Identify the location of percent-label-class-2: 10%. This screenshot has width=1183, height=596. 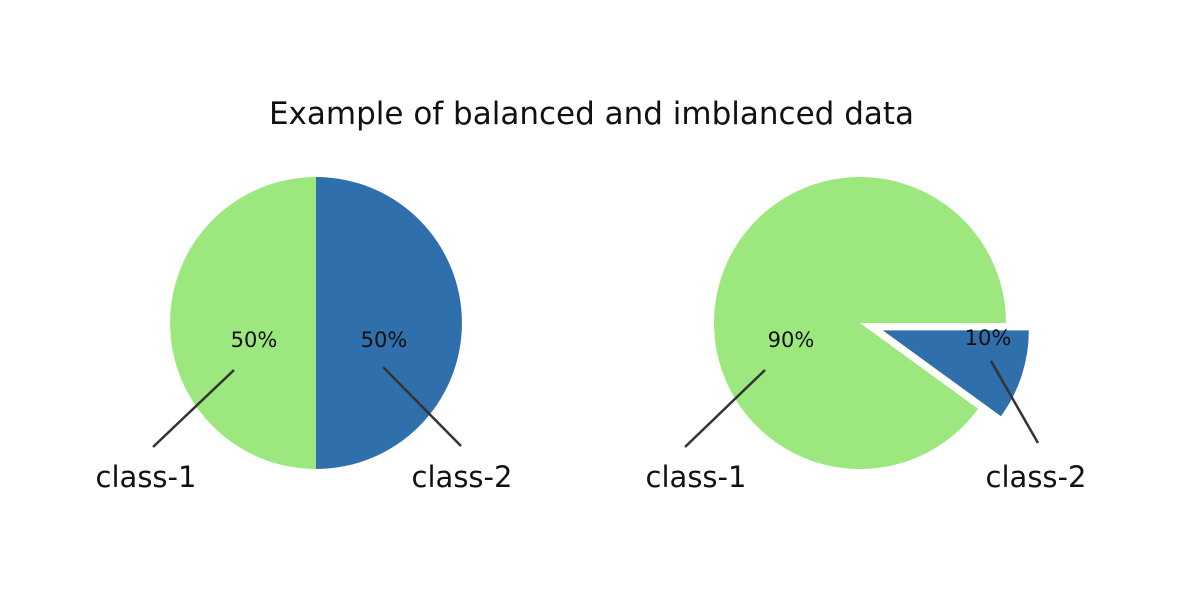
(988, 338).